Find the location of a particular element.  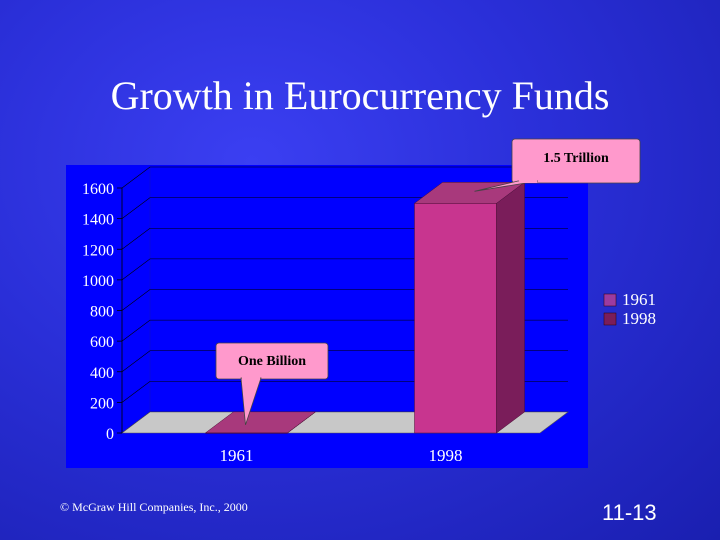

y-tick-label: 600 is located at coordinates (102, 342).